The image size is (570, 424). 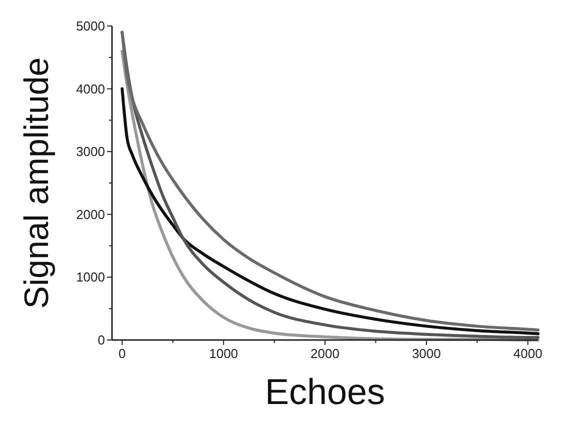 What do you see at coordinates (37, 183) in the screenshot?
I see `y-axis-title: Signal amplitude` at bounding box center [37, 183].